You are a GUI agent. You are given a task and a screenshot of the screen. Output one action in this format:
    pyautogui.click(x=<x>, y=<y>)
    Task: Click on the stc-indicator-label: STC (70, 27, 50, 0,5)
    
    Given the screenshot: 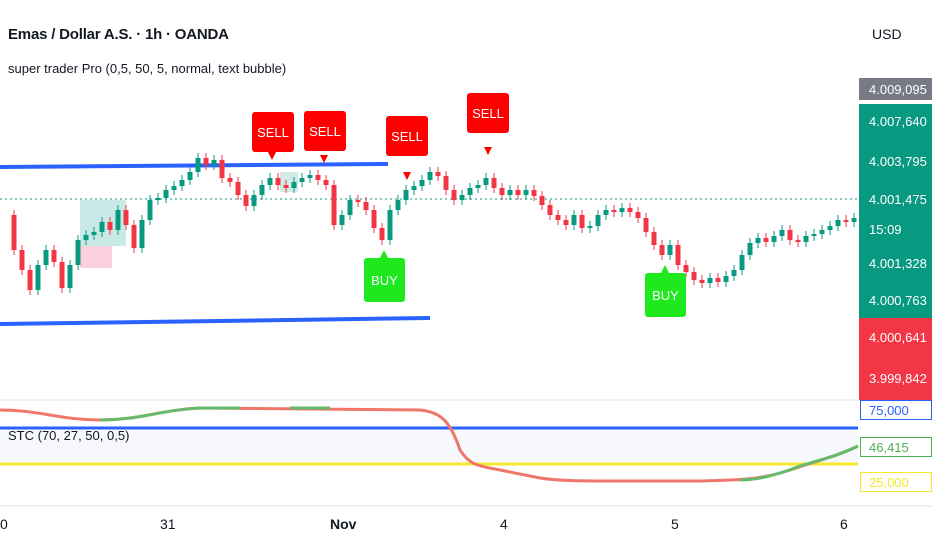 What is the action you would take?
    pyautogui.click(x=69, y=435)
    